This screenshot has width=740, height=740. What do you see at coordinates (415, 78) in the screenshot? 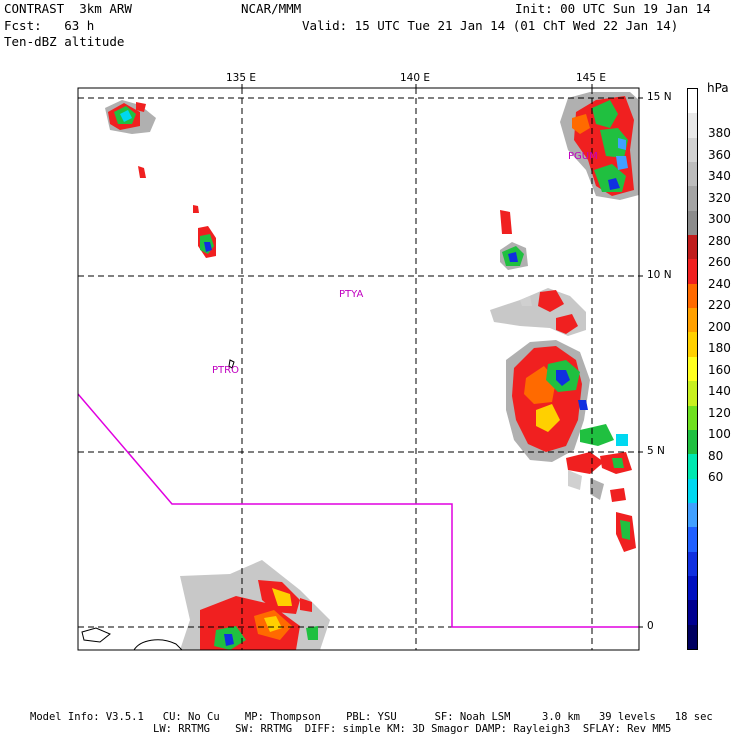
I see `lon-label: 140 E` at bounding box center [415, 78].